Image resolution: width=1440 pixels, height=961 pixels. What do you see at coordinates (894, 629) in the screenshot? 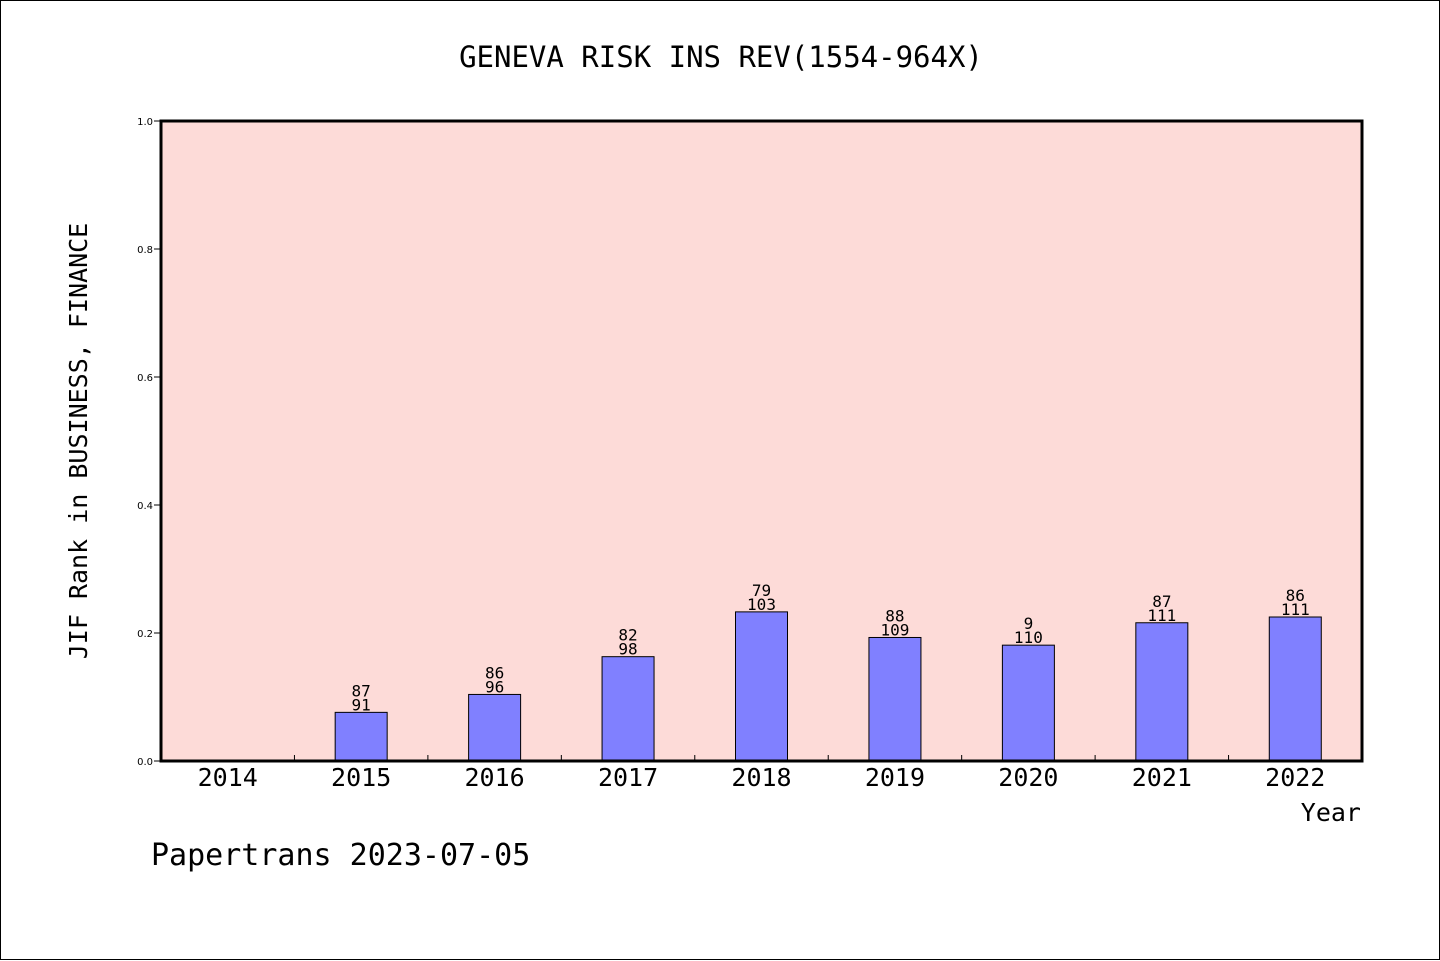
I see `bar-total-label: 109` at bounding box center [894, 629].